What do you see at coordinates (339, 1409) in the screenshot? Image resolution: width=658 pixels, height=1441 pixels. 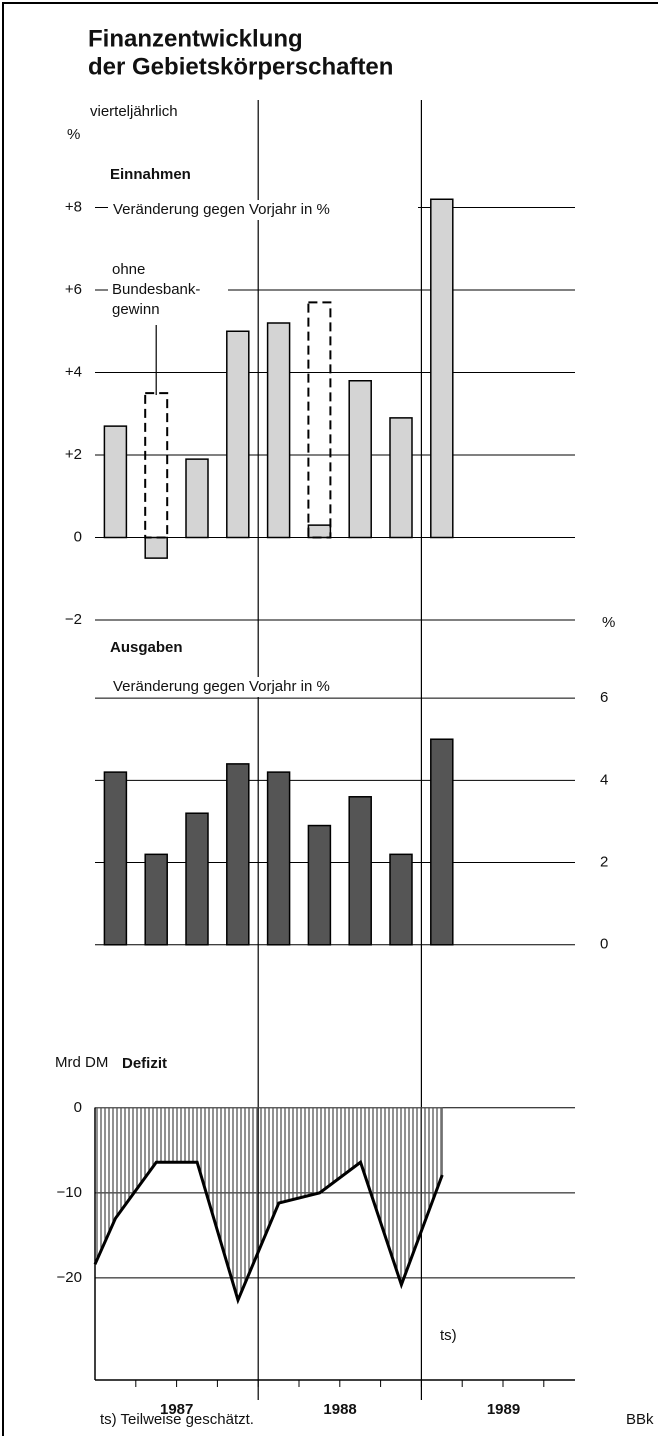 I see `x-tick-label: 1988` at bounding box center [339, 1409].